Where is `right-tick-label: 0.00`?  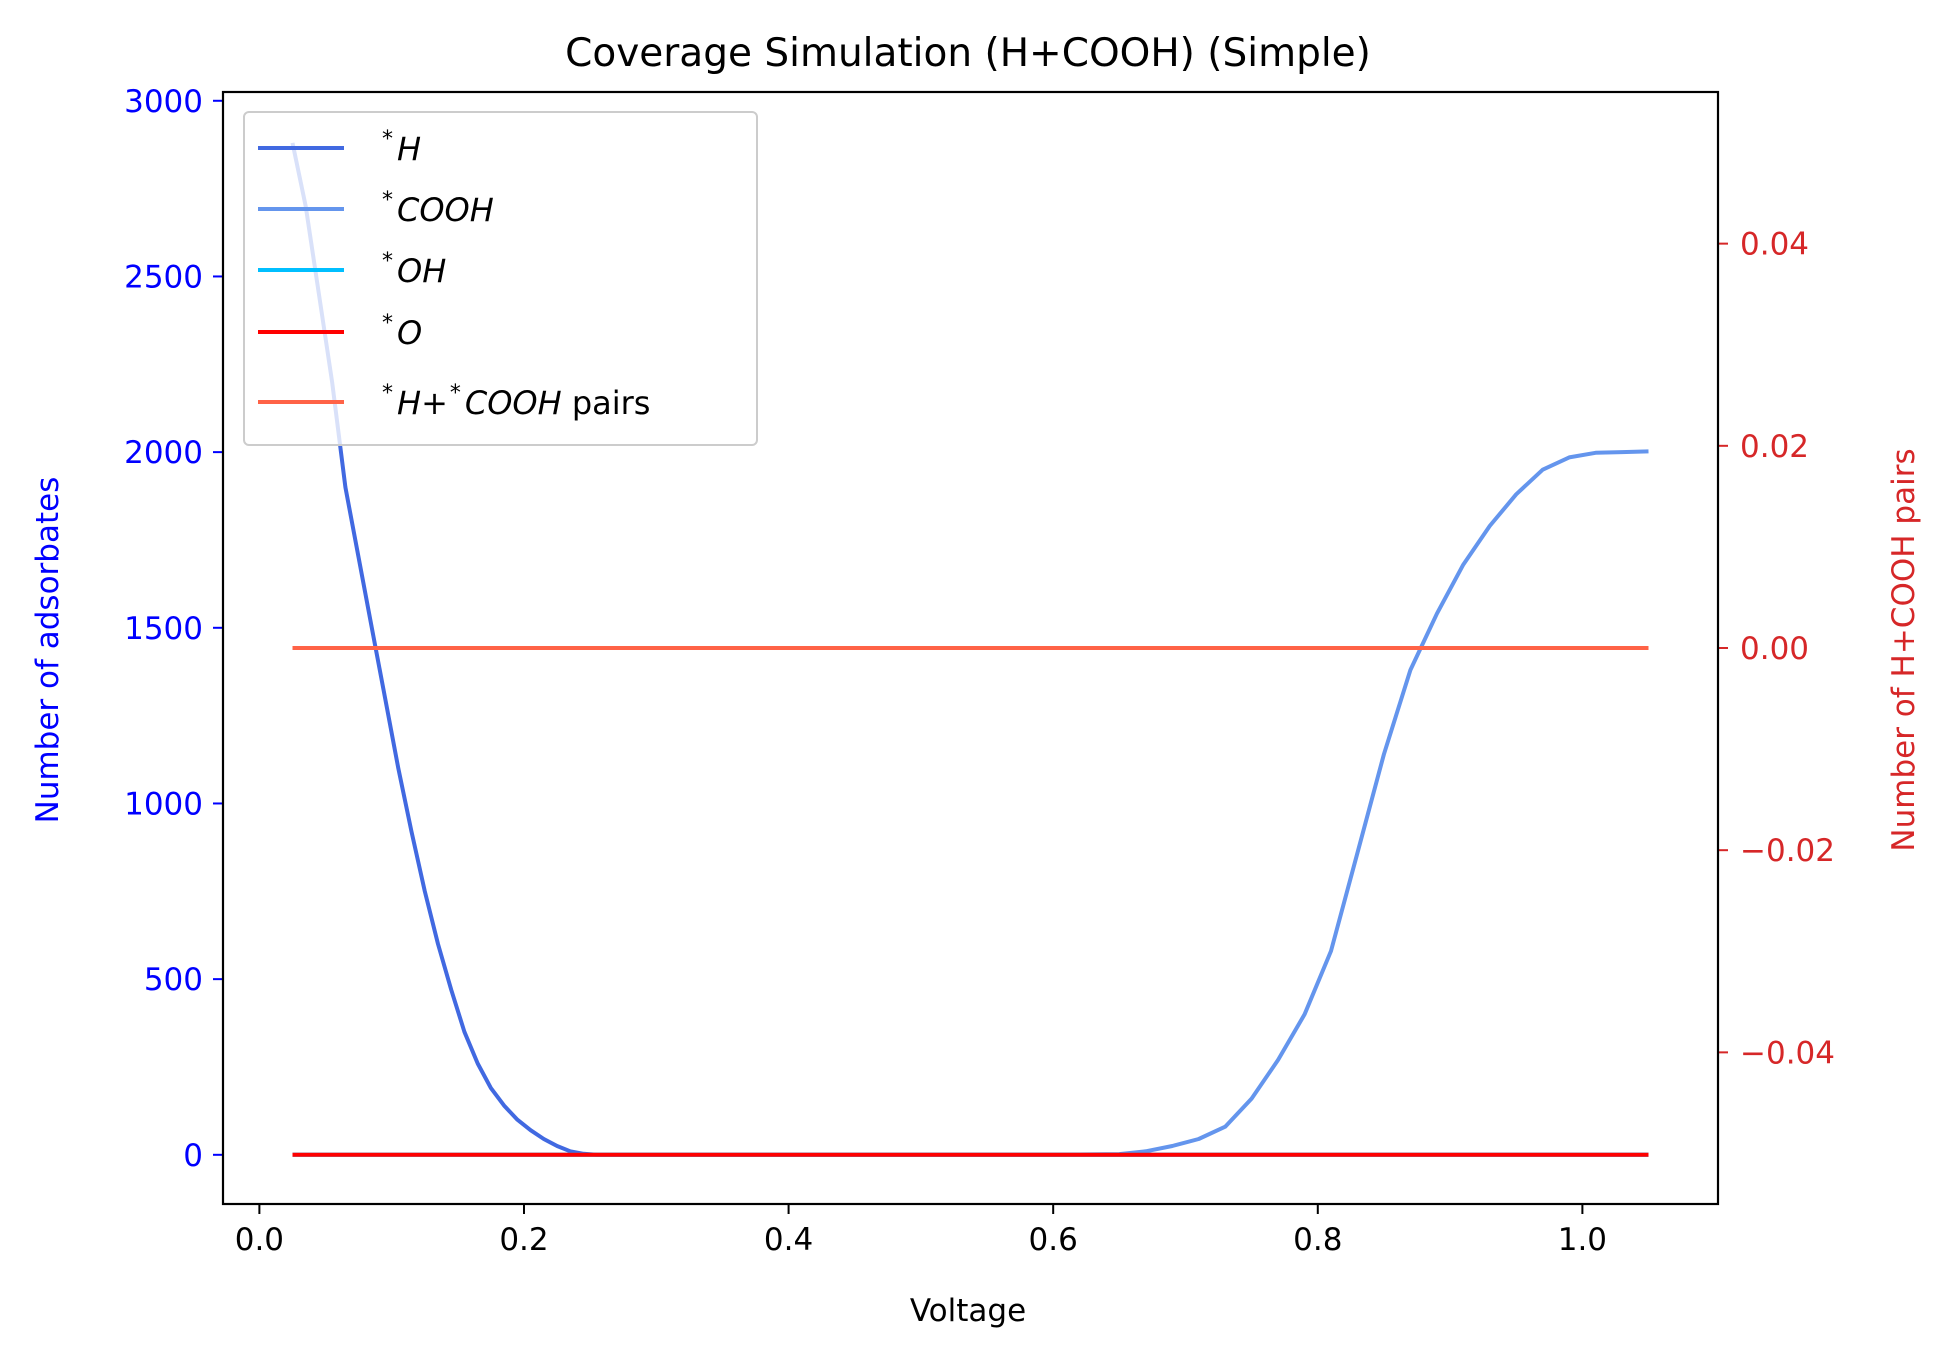
right-tick-label: 0.00 is located at coordinates (1774, 649).